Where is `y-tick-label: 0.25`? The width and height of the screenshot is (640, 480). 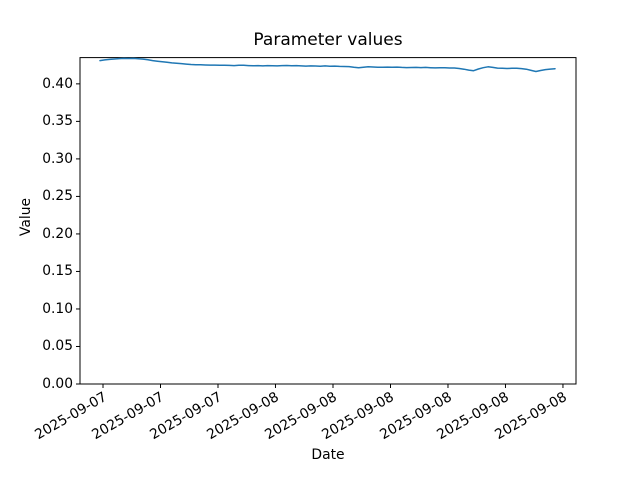 y-tick-label: 0.25 is located at coordinates (57, 196).